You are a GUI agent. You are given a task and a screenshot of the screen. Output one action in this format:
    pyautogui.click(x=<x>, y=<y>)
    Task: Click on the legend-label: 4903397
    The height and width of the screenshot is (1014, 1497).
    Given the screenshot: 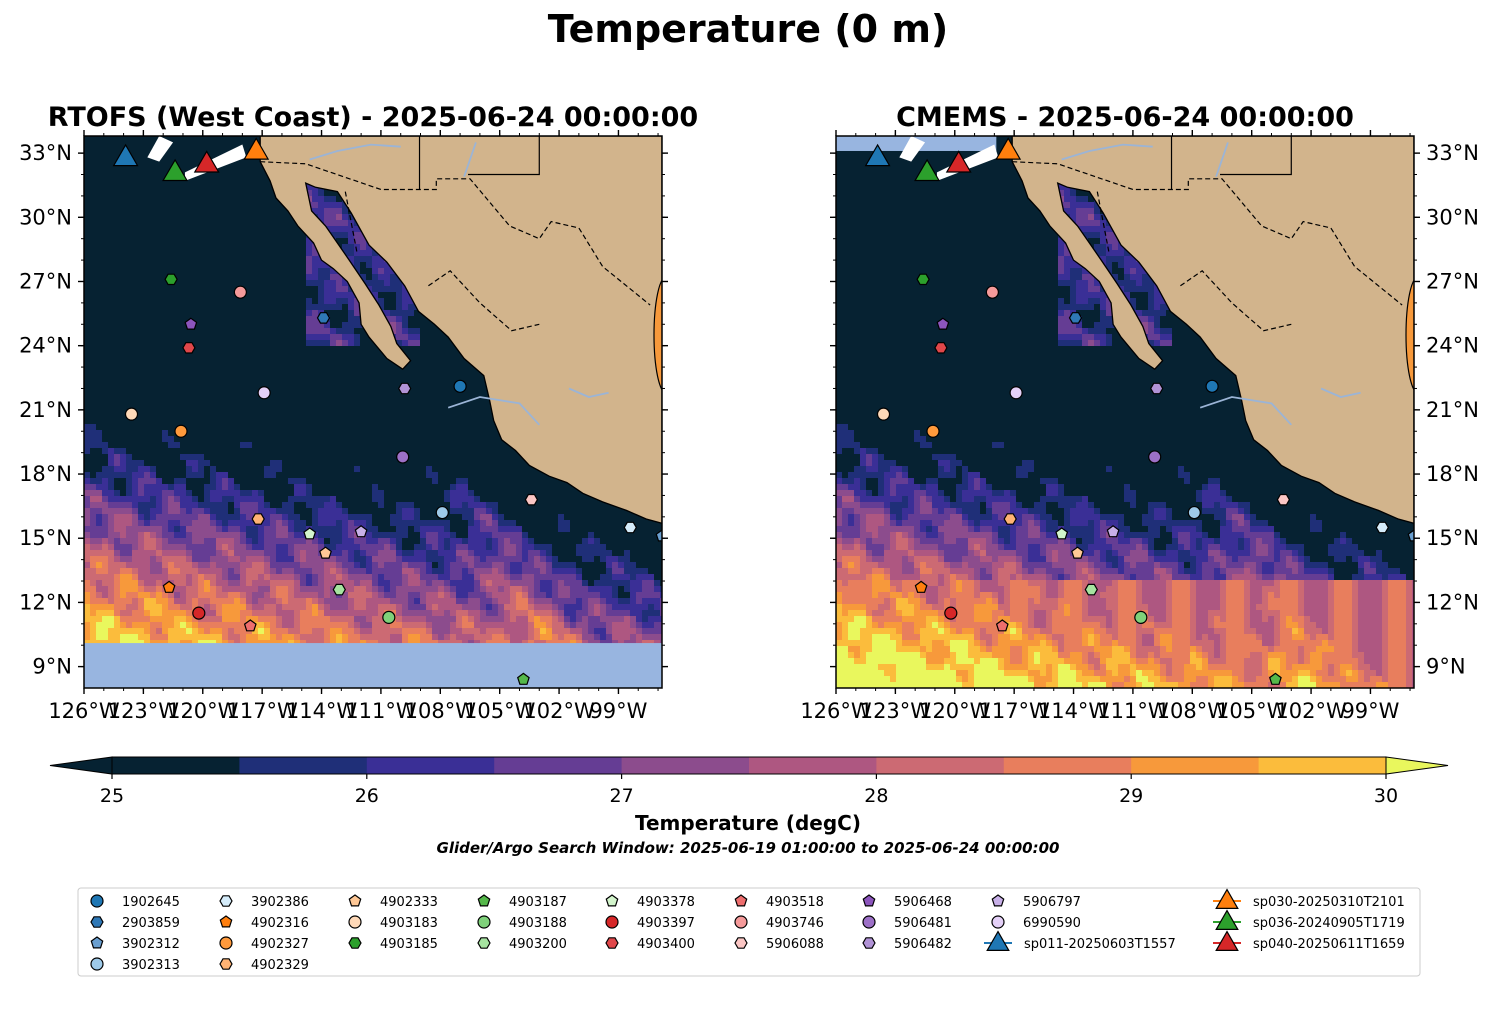 What is the action you would take?
    pyautogui.click(x=666, y=923)
    